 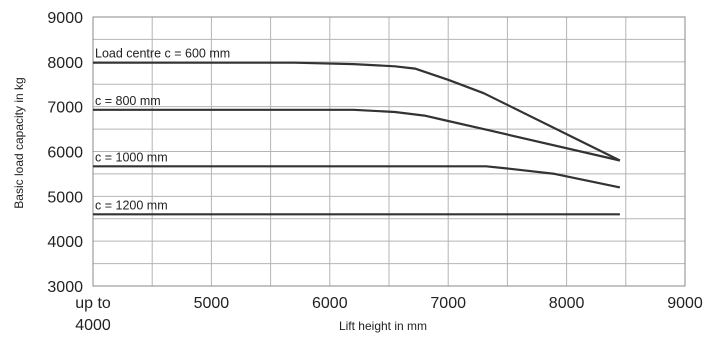 I want to click on x-tick-labels: up to 4000 5000 6000 7000 8000 9000, so click(x=389, y=314).